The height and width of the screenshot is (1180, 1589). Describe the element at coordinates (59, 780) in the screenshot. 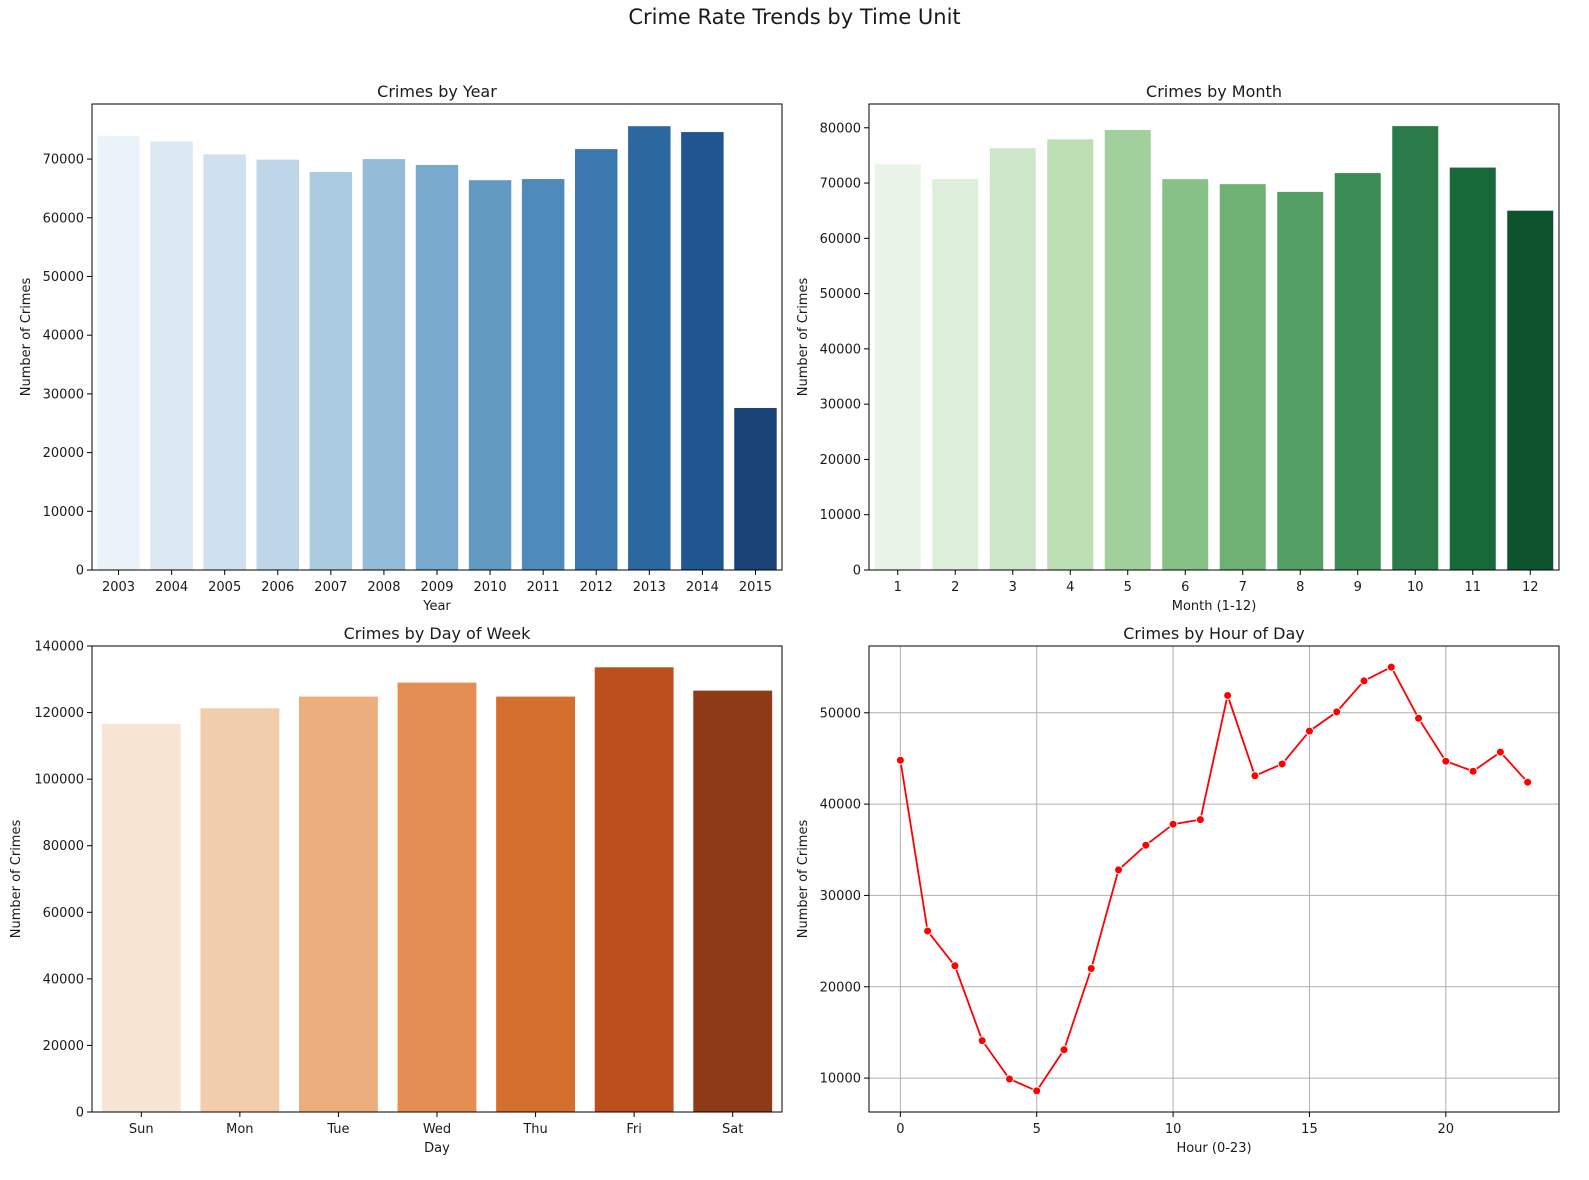

I see `y-tick-label: 100000` at that location.